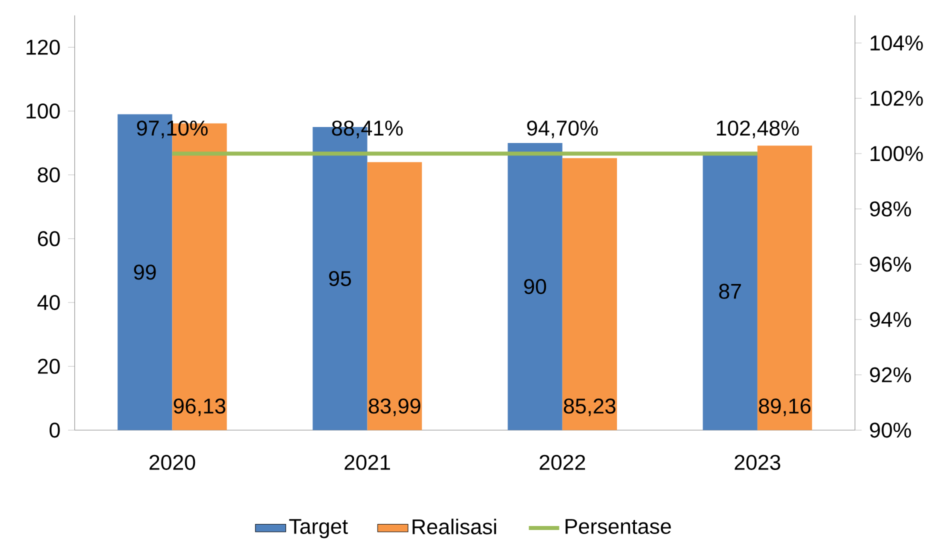  Describe the element at coordinates (43, 47) in the screenshot. I see `y-tick-label: 120` at that location.